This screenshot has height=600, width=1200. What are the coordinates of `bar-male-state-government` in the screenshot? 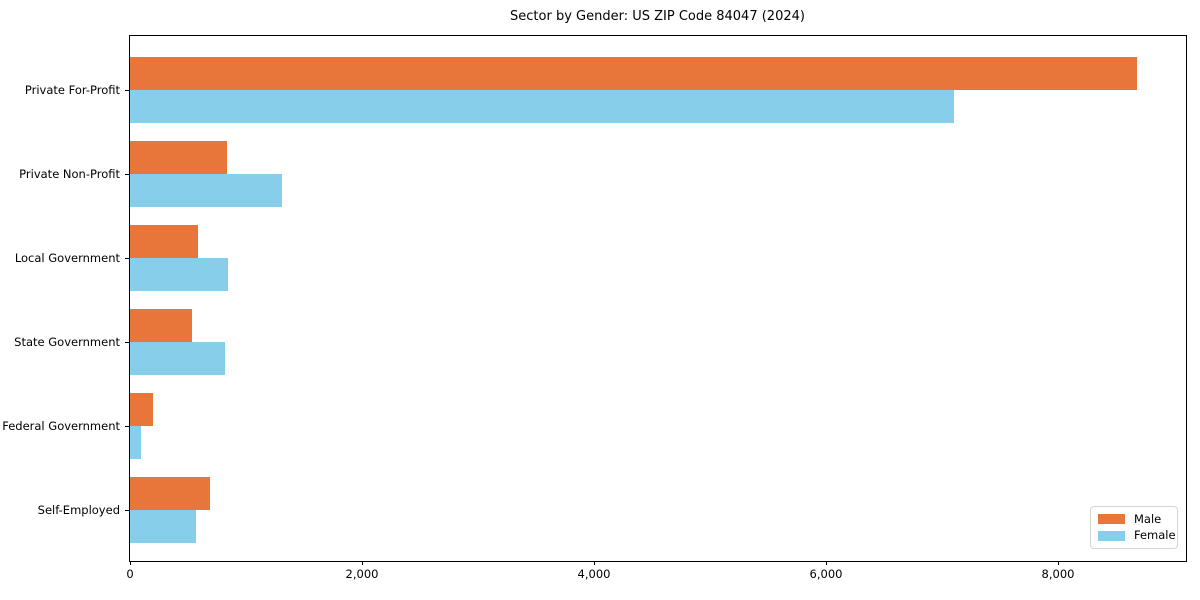 It's located at (161, 325).